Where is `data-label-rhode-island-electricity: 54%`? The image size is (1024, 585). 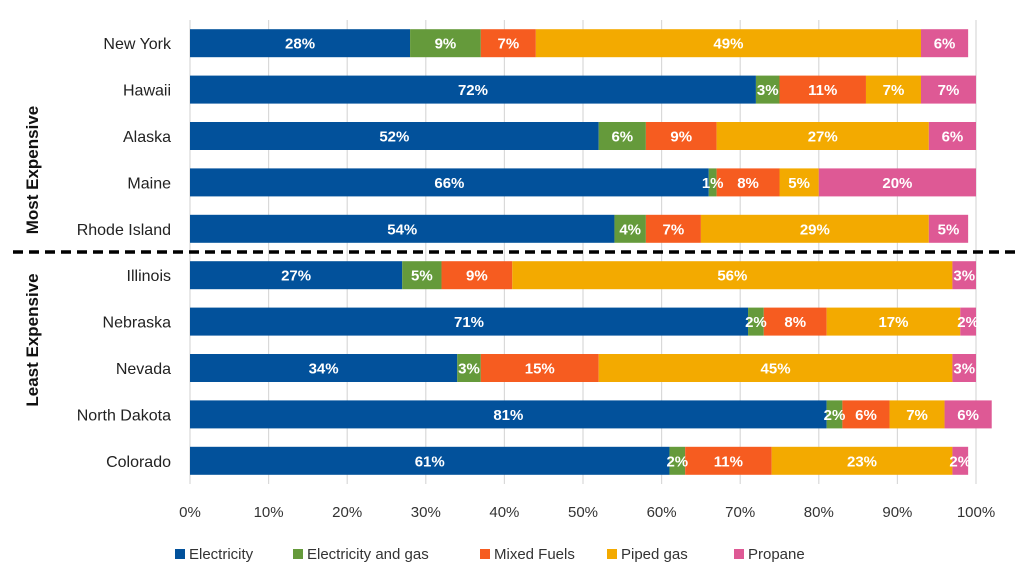
data-label-rhode-island-electricity: 54% is located at coordinates (402, 229).